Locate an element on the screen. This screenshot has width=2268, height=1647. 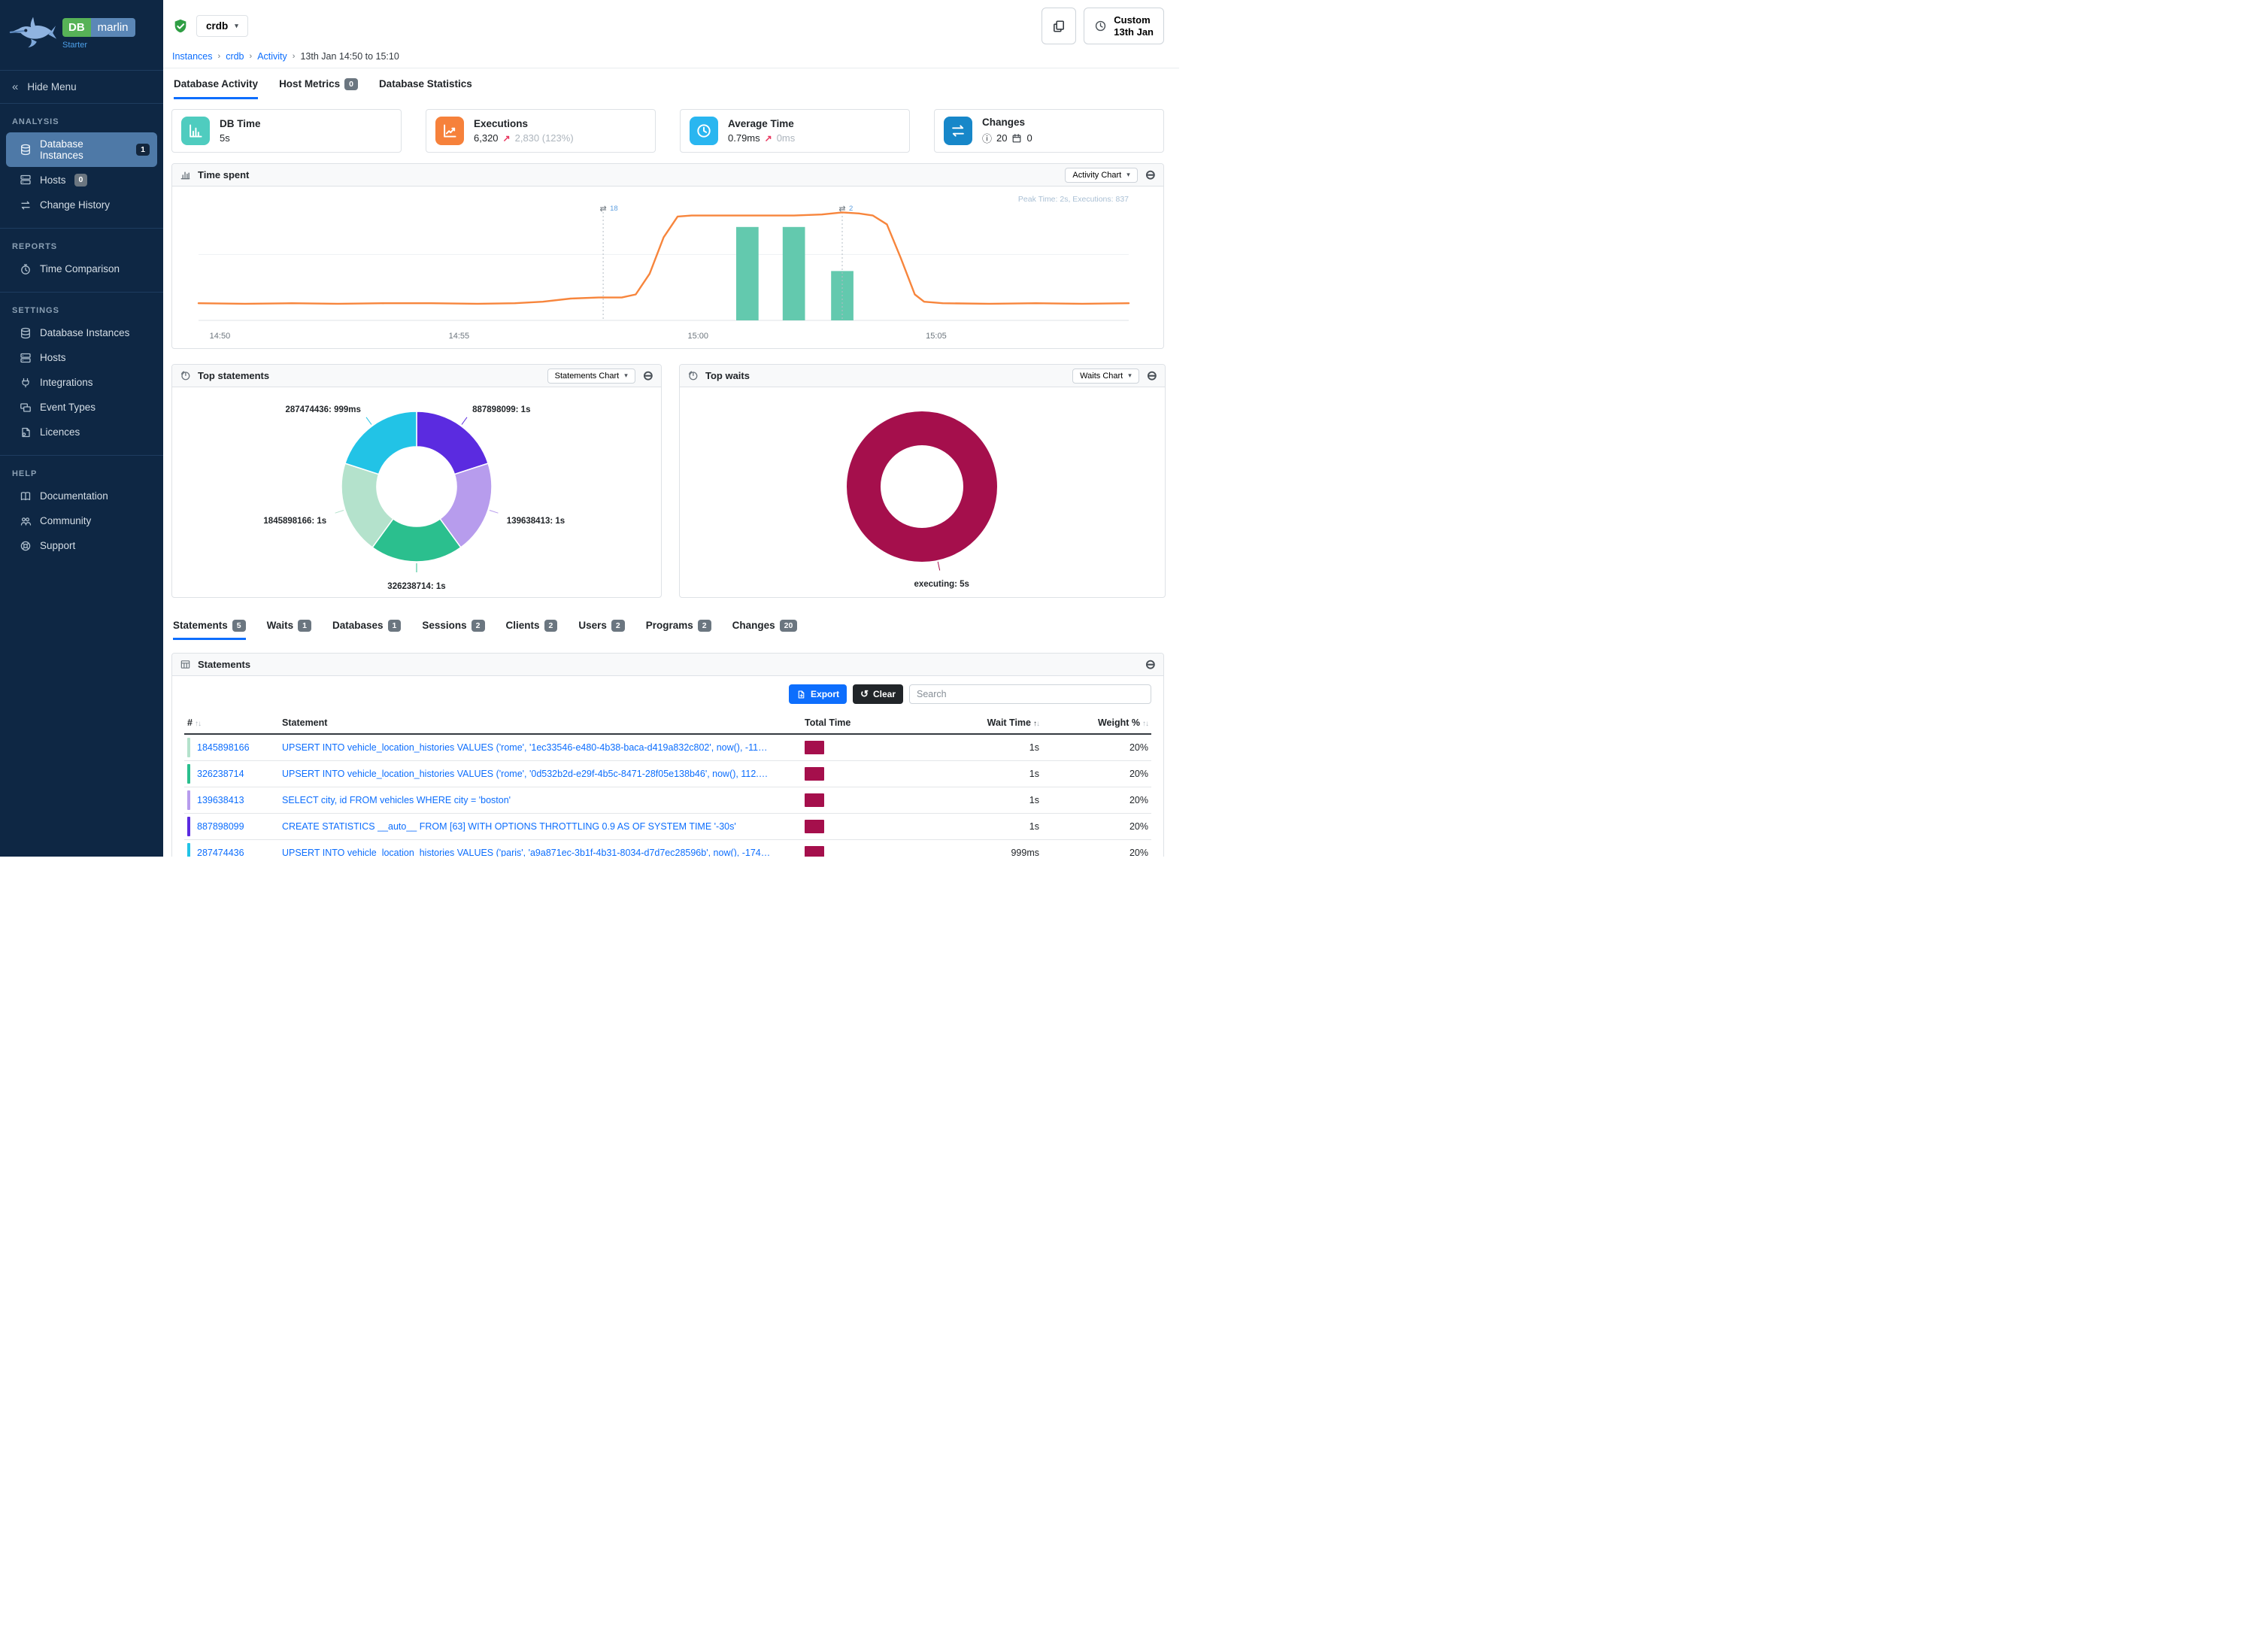
detail-tab-waits: Waits 1 is located at coordinates (289, 630).